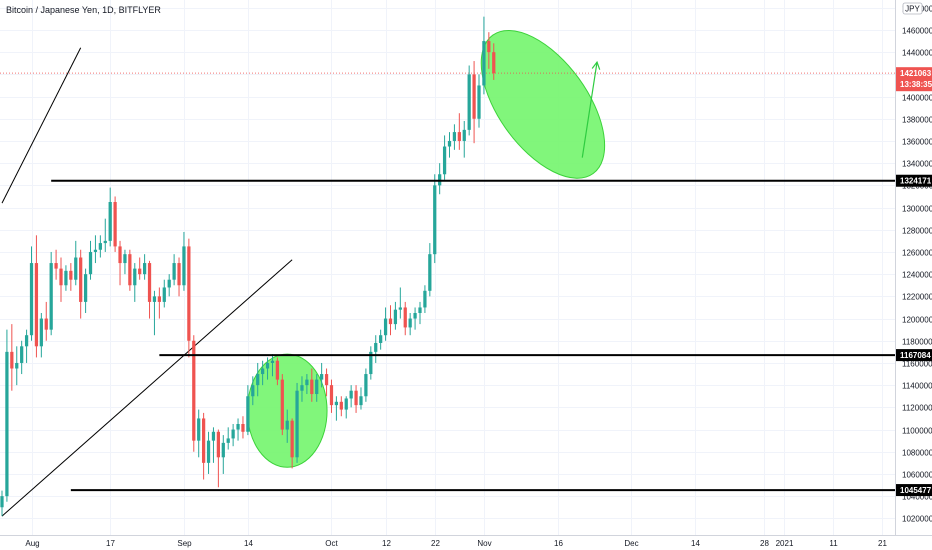  What do you see at coordinates (917, 164) in the screenshot?
I see `price-tick-label: 1340000` at bounding box center [917, 164].